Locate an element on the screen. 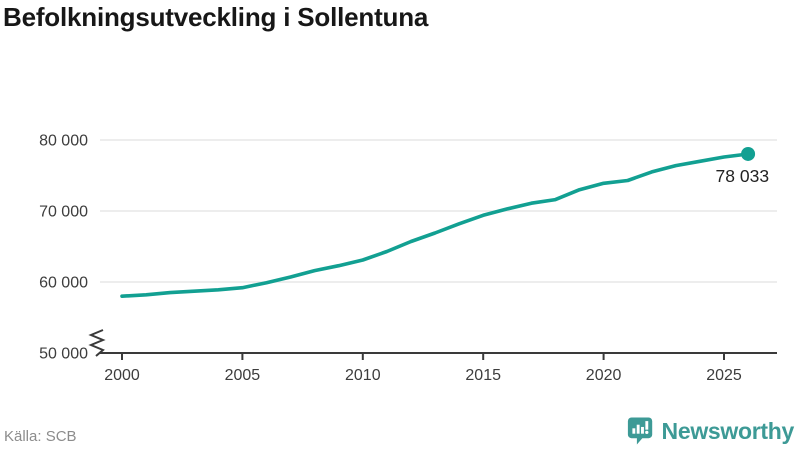 The image size is (800, 450). last-point-marker is located at coordinates (748, 153).